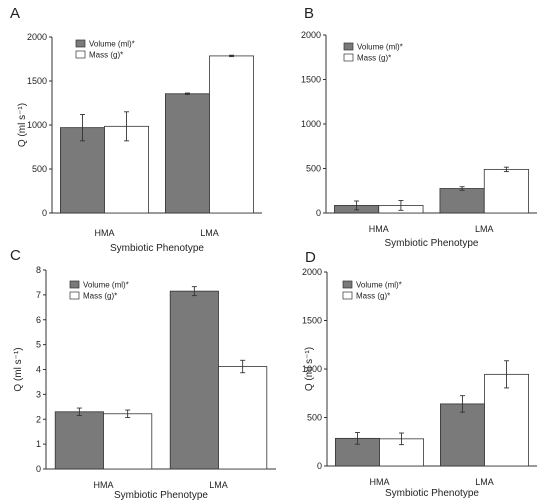 This screenshot has height=504, width=550. Describe the element at coordinates (38, 394) in the screenshot. I see `y-tick-label: 3` at that location.